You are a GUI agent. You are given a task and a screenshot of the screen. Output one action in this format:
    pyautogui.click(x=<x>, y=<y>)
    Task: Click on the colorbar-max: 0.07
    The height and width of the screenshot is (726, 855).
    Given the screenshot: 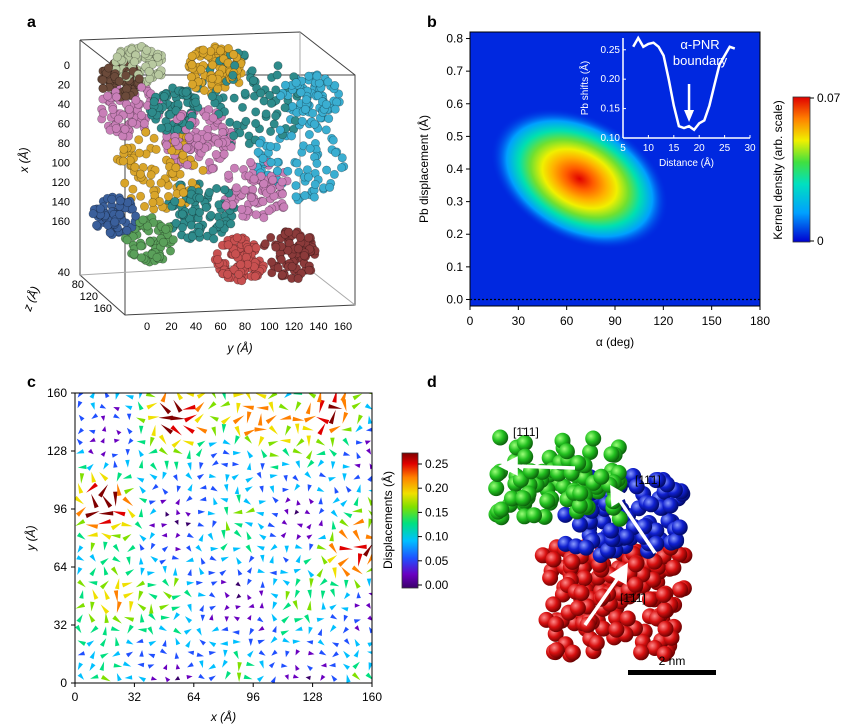 What is the action you would take?
    pyautogui.click(x=829, y=98)
    